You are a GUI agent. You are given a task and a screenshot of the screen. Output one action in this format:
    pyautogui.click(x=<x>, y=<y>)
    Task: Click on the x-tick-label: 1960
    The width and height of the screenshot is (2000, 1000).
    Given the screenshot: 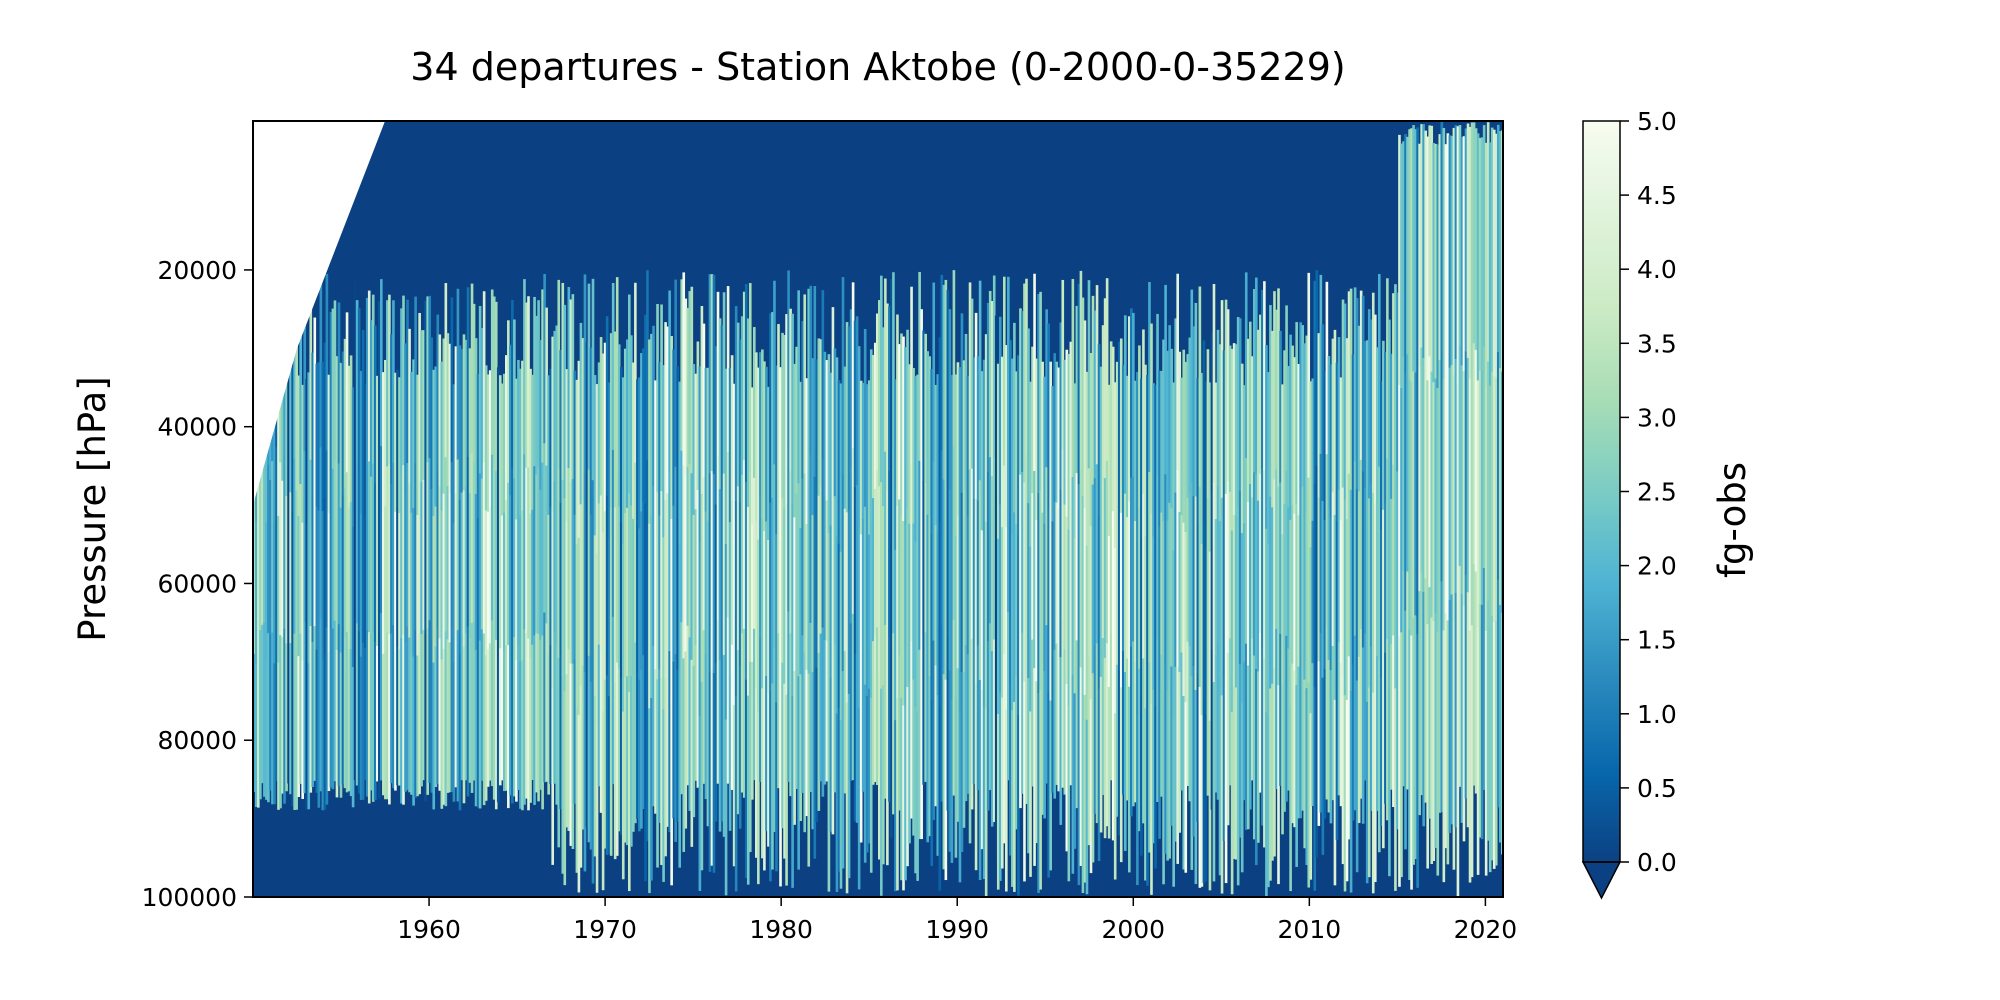 What is the action you would take?
    pyautogui.click(x=429, y=929)
    